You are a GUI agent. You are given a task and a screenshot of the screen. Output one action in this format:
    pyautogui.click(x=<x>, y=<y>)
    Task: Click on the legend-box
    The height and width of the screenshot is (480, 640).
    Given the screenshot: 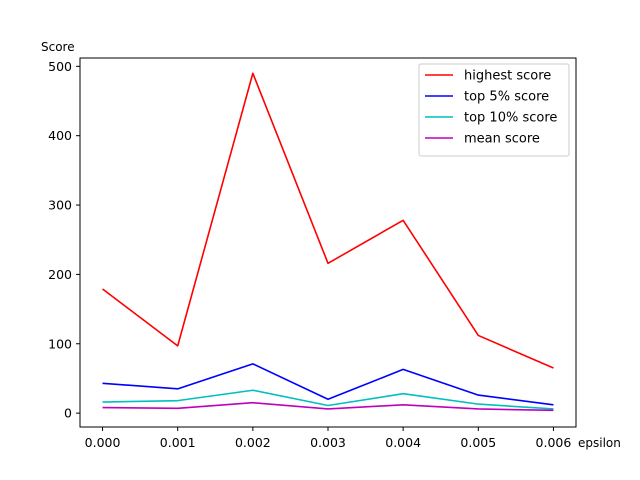 What is the action you would take?
    pyautogui.click(x=494, y=110)
    